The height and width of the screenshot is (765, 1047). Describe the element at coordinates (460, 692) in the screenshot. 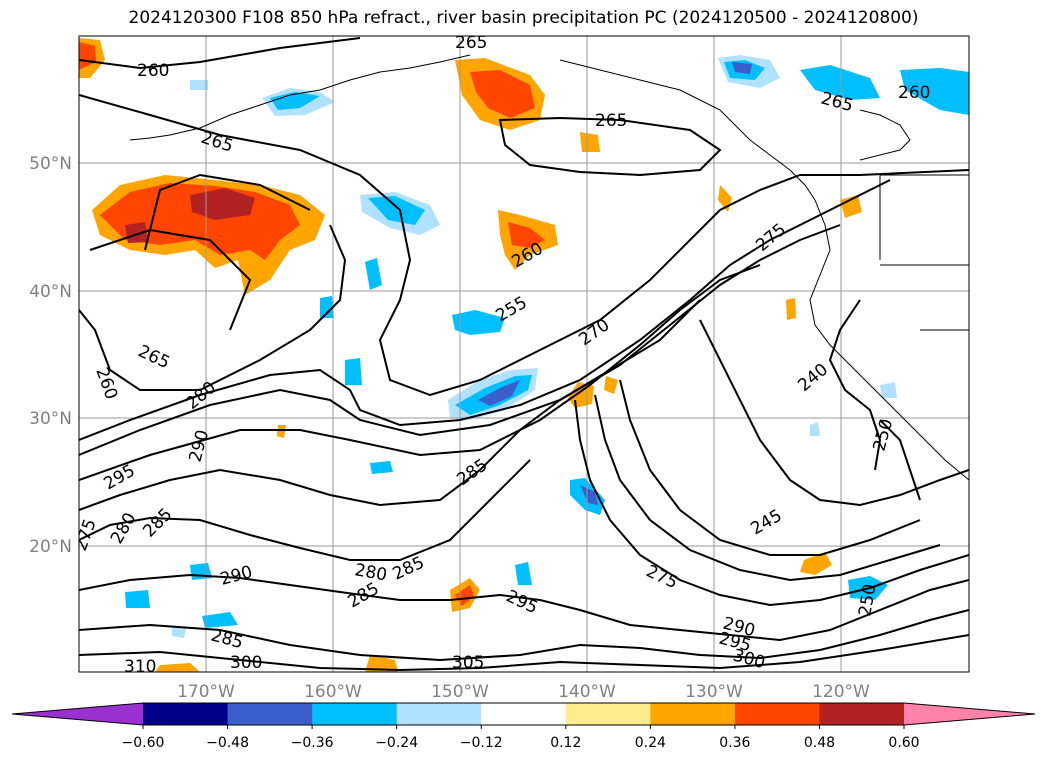

I see `lon-label: 150°W` at that location.